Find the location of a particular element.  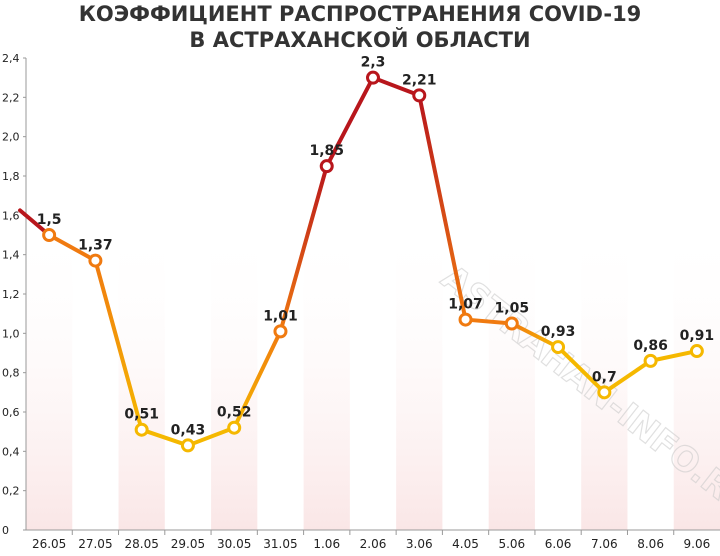

data-label: 0,43 is located at coordinates (188, 430).